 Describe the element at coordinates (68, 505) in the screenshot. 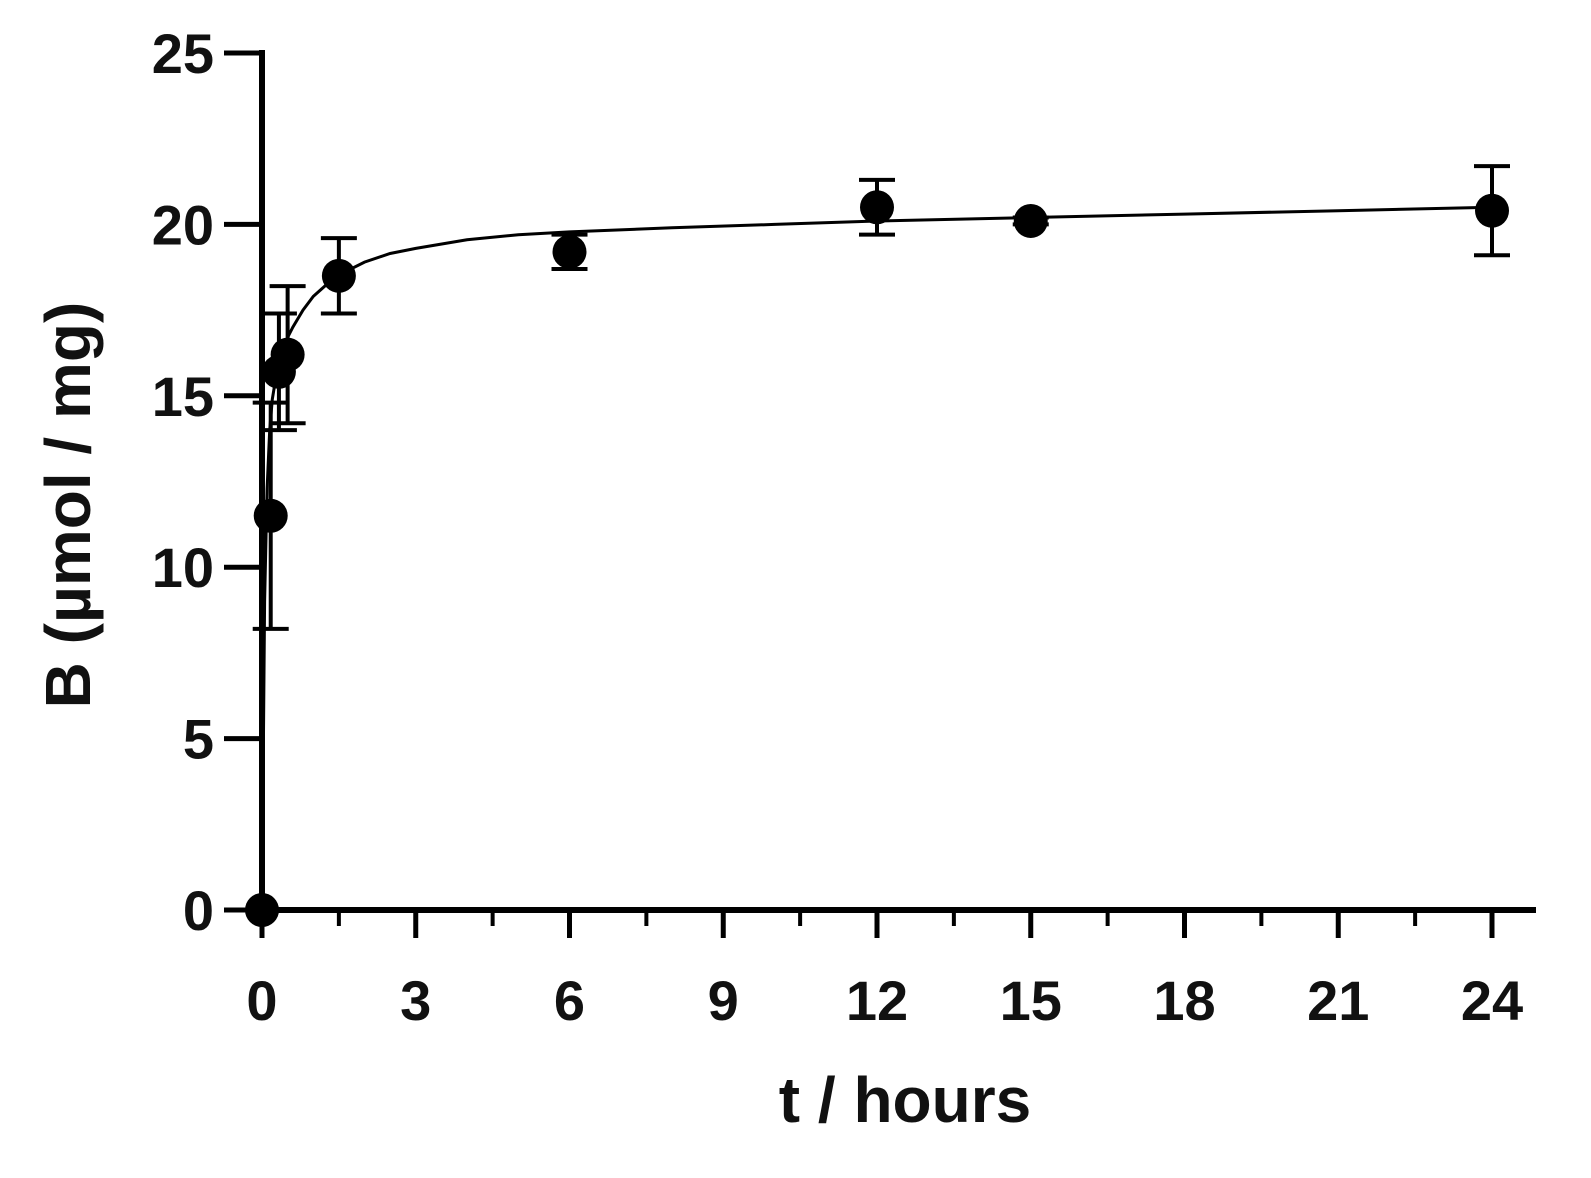

I see `y-axis-title: B (µmol / mg)` at that location.